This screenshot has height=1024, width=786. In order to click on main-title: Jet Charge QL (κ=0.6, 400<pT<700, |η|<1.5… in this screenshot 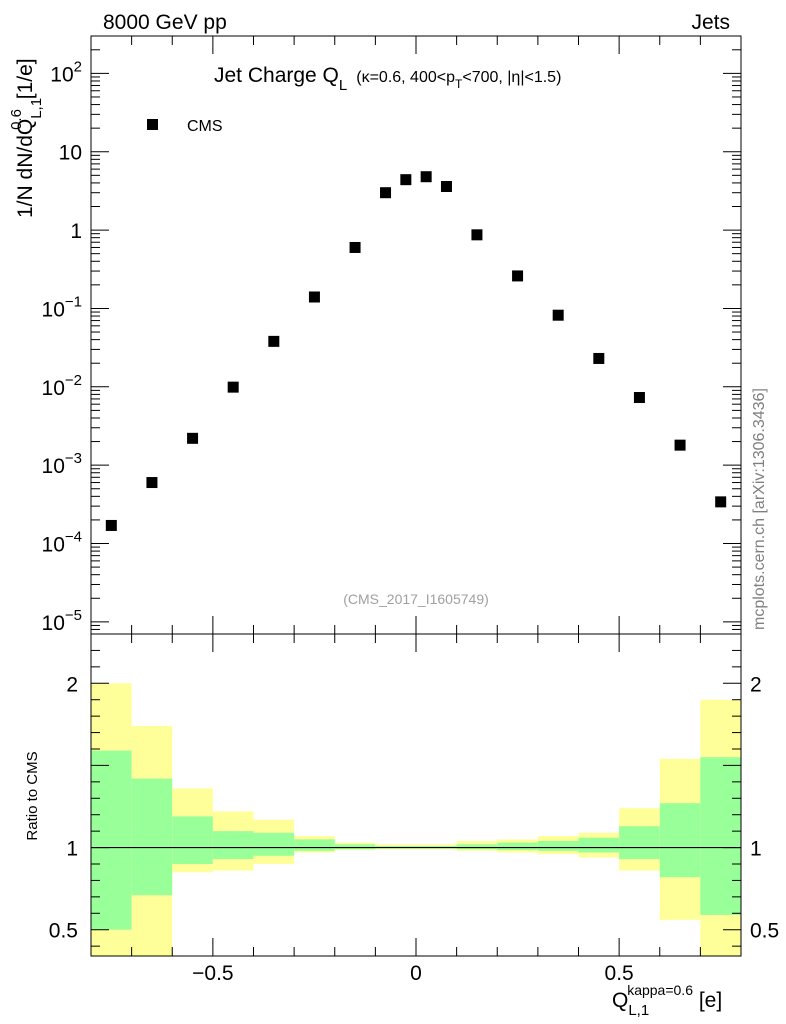, I will do `click(387, 79)`.